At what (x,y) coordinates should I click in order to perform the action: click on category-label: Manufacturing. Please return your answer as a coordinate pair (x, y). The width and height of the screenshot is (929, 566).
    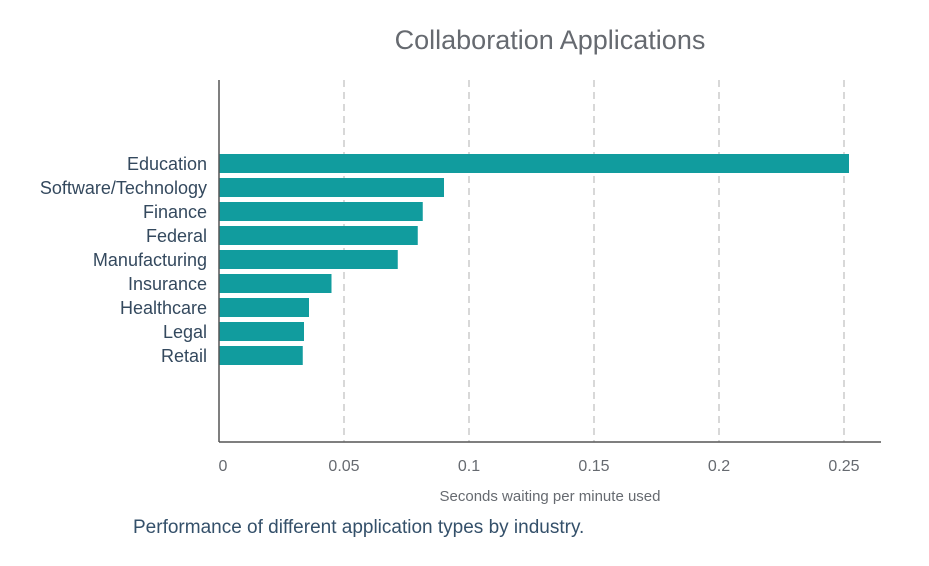
    Looking at the image, I should click on (150, 260).